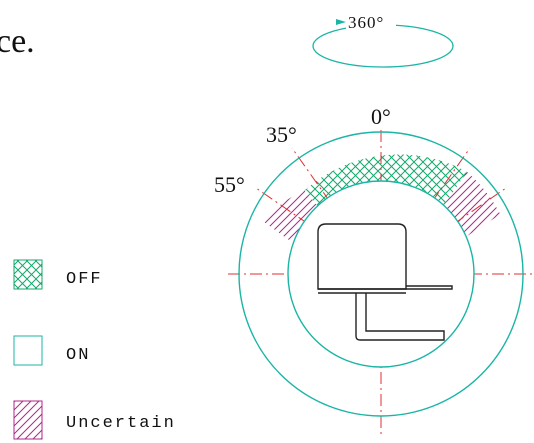 This screenshot has width=534, height=443. I want to click on legend-swatch-off, so click(28, 274).